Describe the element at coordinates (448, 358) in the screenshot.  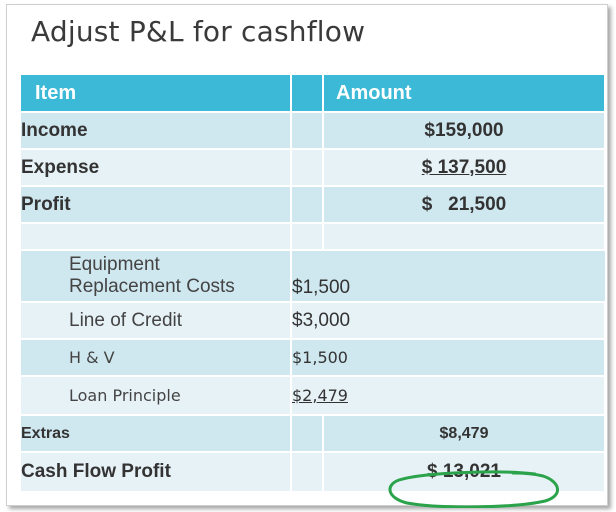
I see `row-amount-hv: $1,500` at that location.